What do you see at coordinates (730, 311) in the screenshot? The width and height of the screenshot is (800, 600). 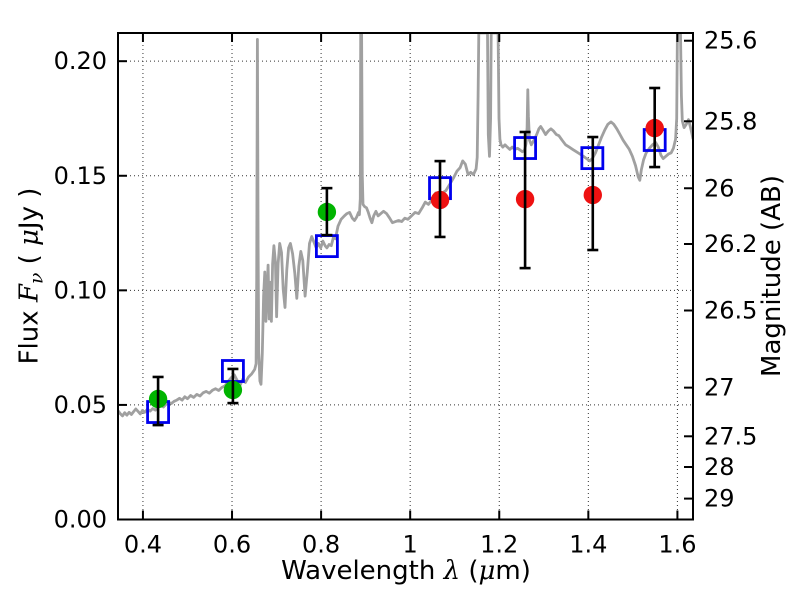 I see `mag-tick-label: 26.5` at bounding box center [730, 311].